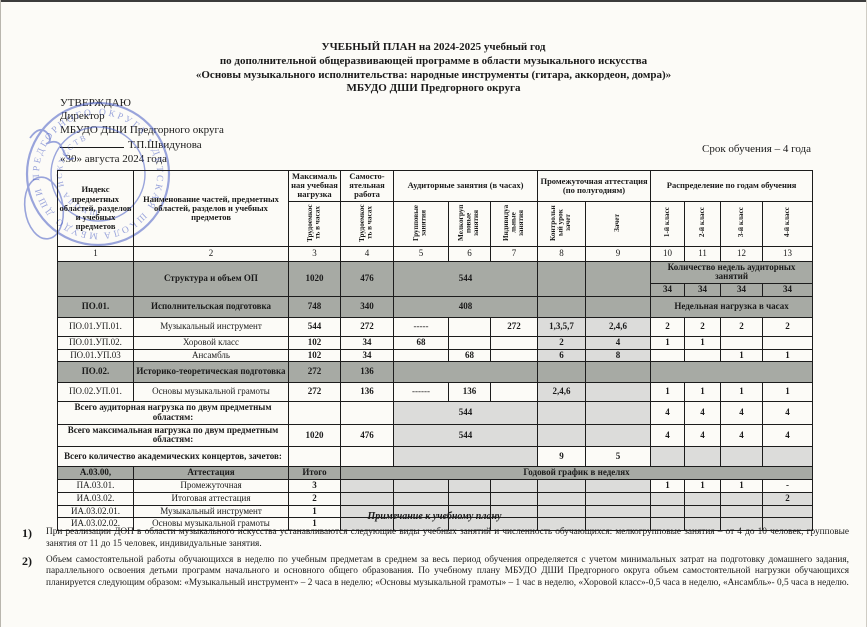 The image size is (867, 627). Describe the element at coordinates (618, 355) in the screenshot. I see `table-cell: 8` at that location.